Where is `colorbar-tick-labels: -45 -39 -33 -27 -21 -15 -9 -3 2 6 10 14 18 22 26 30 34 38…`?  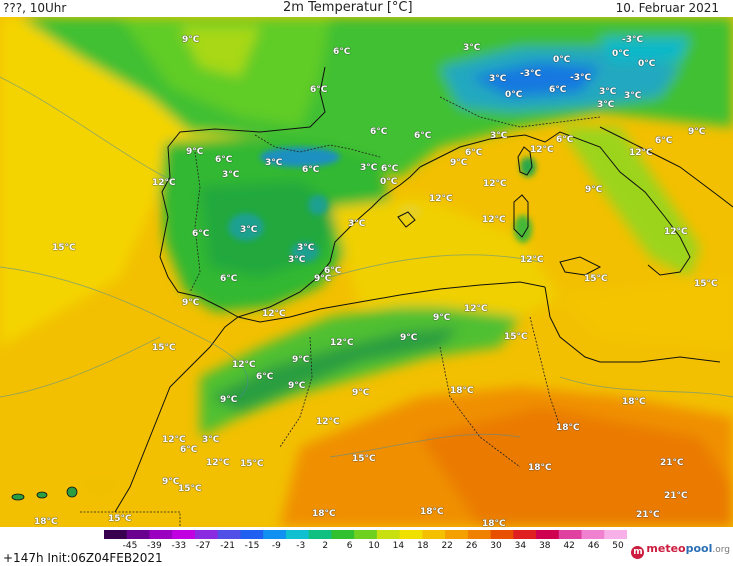
colorbar-tick-labels: -45 -39 -33 -27 -21 -15 -9 -3 2 6 10 14 18 22 26 30 34 38… is located at coordinates (366, 547).